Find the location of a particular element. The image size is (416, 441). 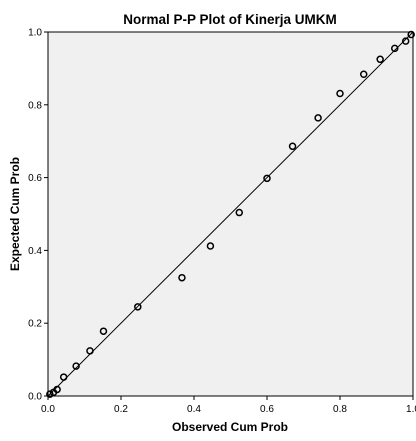

y-axis-label: Expected Cum Prob is located at coordinates (15, 214).